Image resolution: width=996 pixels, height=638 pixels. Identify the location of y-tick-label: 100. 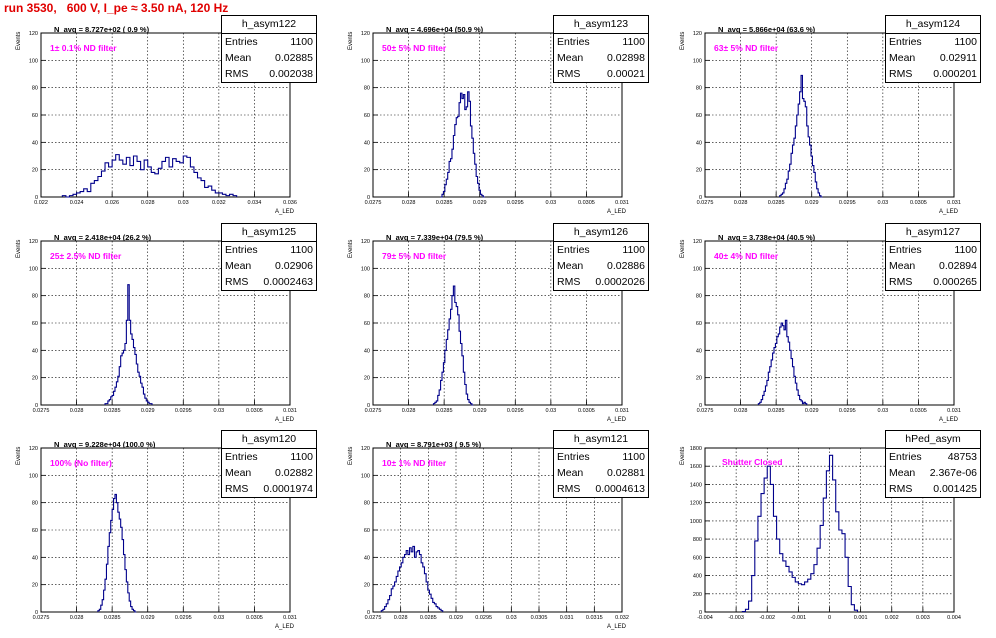
(33, 269).